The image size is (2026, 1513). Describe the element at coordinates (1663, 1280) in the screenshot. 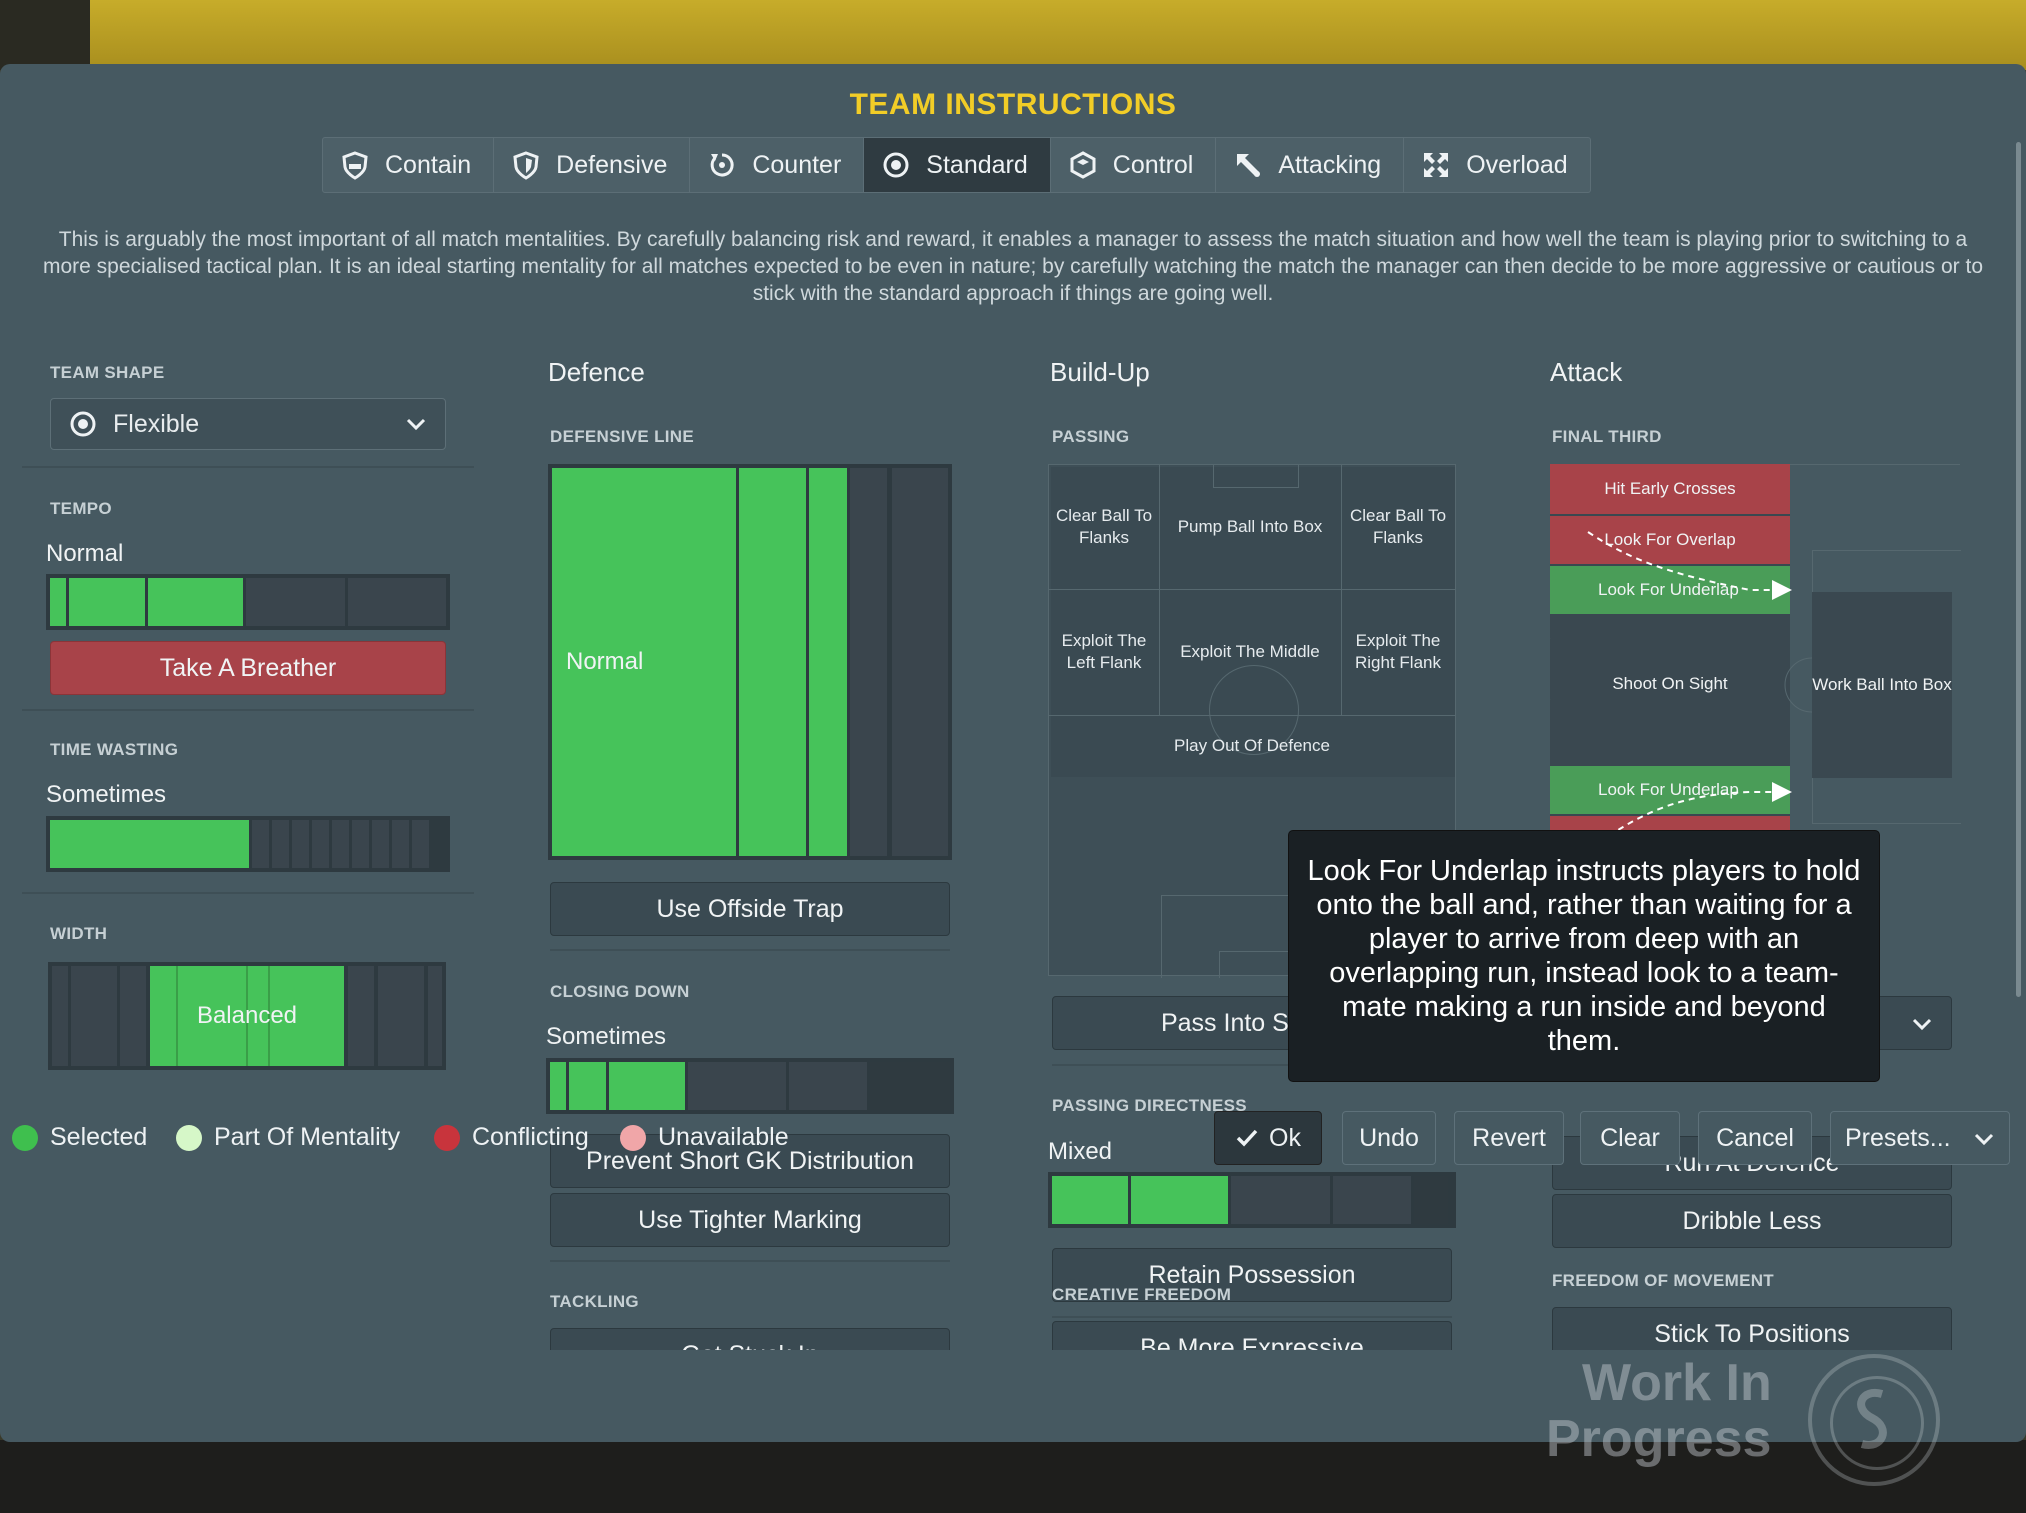

I see `freedom-of-movement-label: FREEDOM OF MOVEMENT` at that location.